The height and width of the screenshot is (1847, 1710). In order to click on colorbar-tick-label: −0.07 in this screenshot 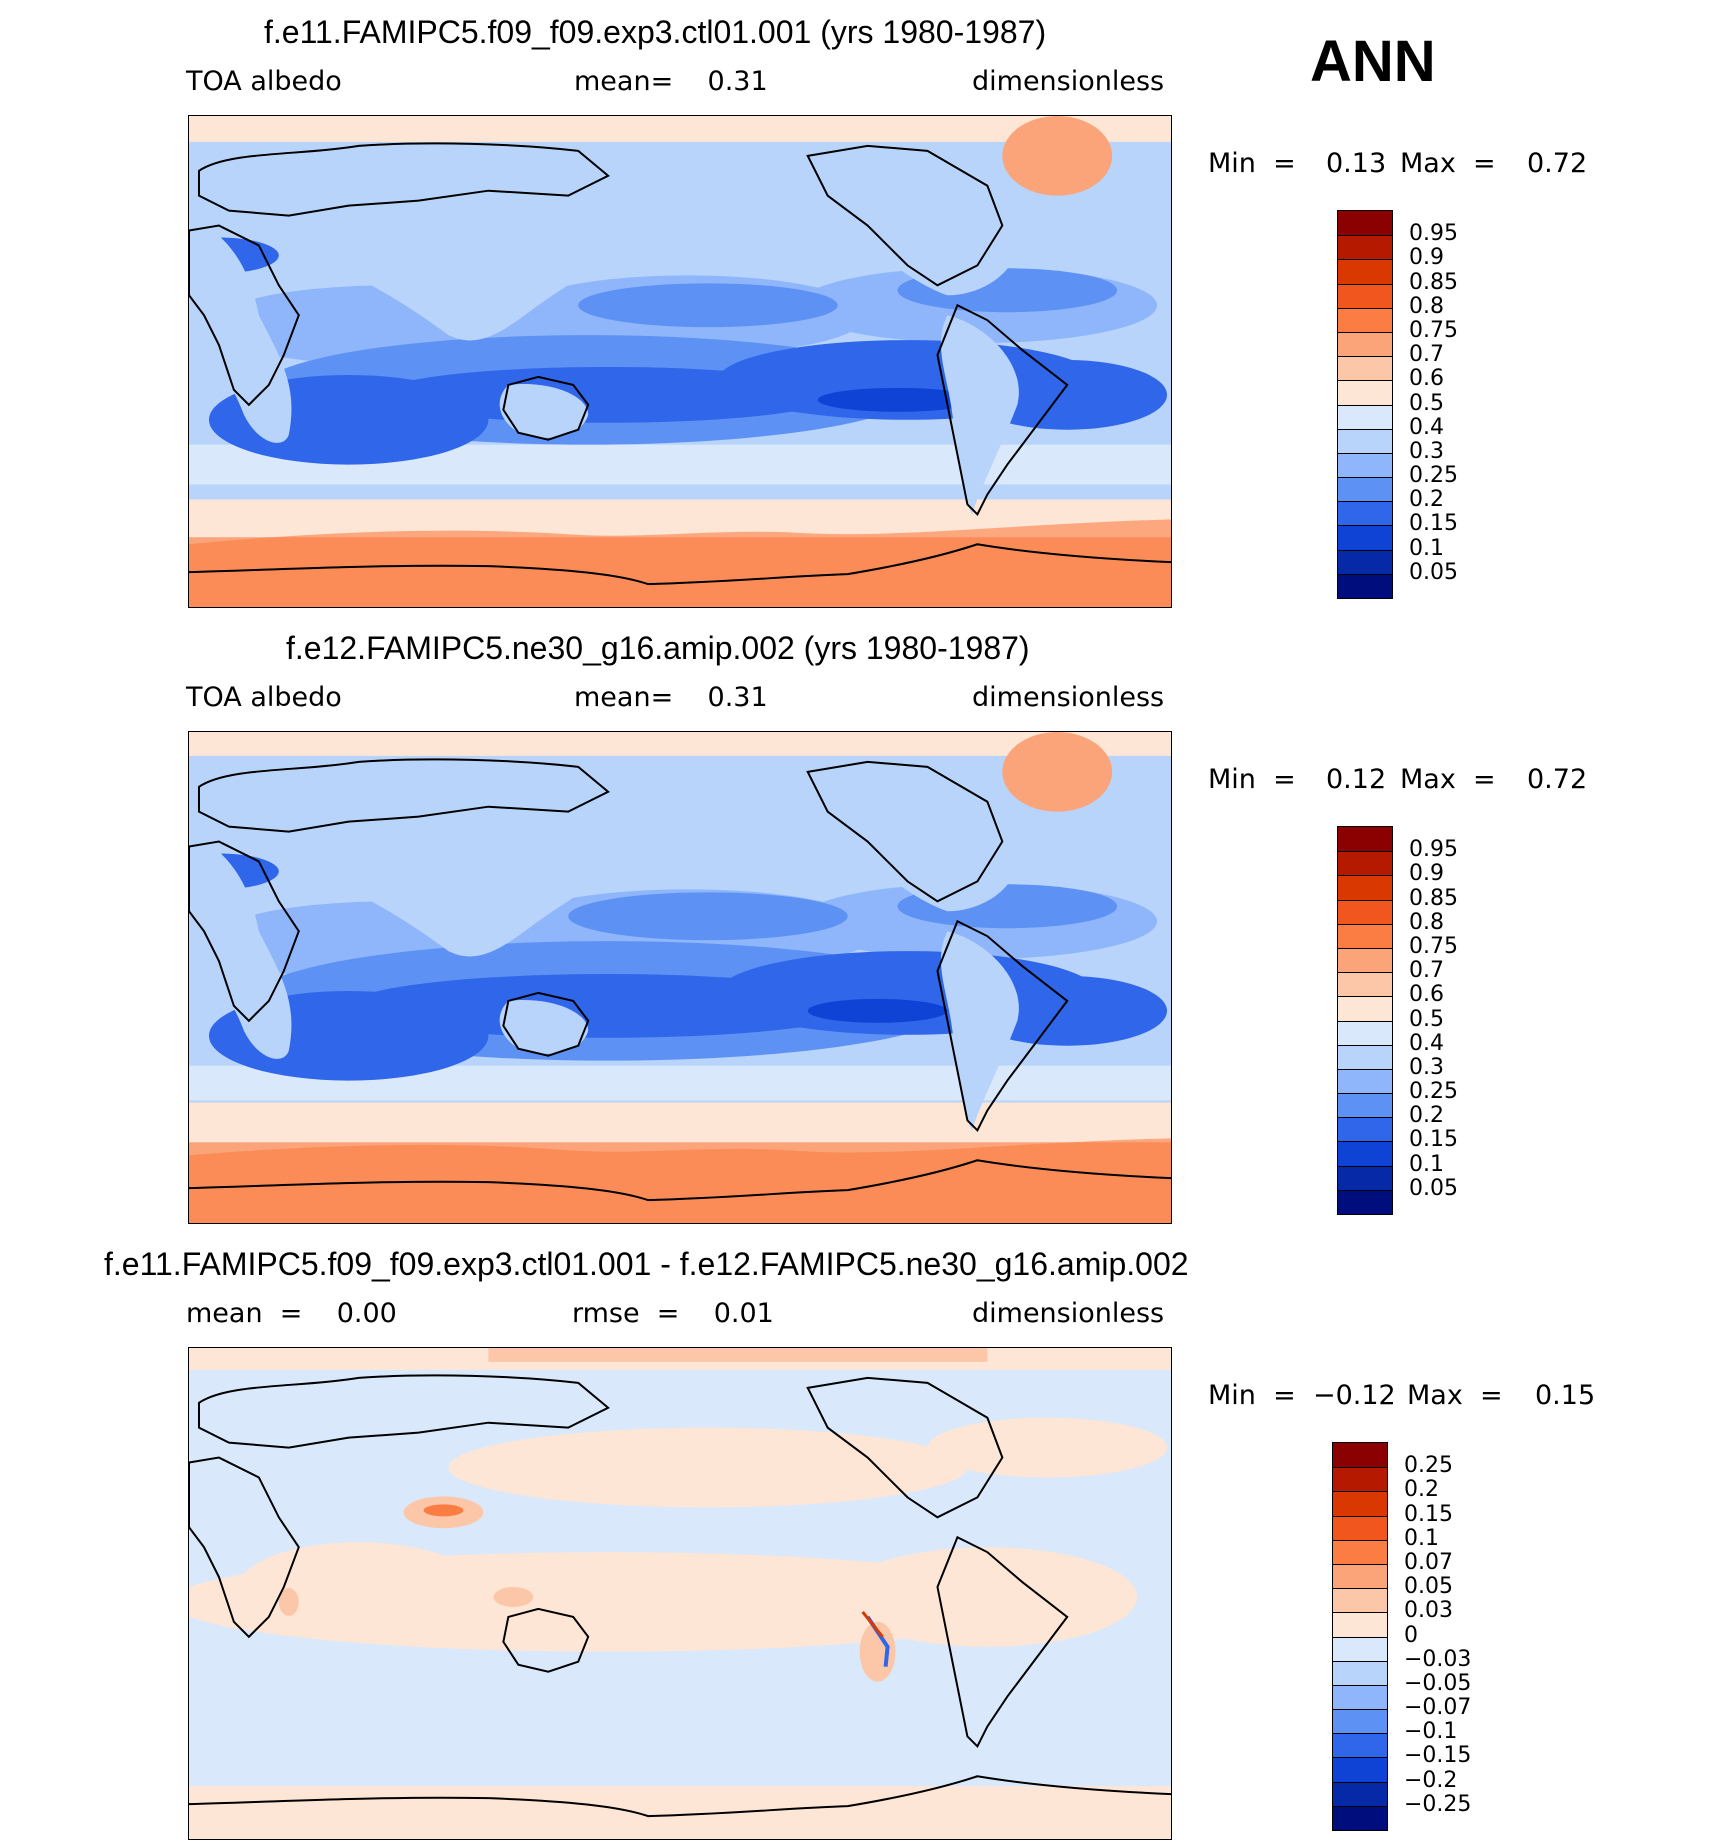, I will do `click(1438, 1708)`.